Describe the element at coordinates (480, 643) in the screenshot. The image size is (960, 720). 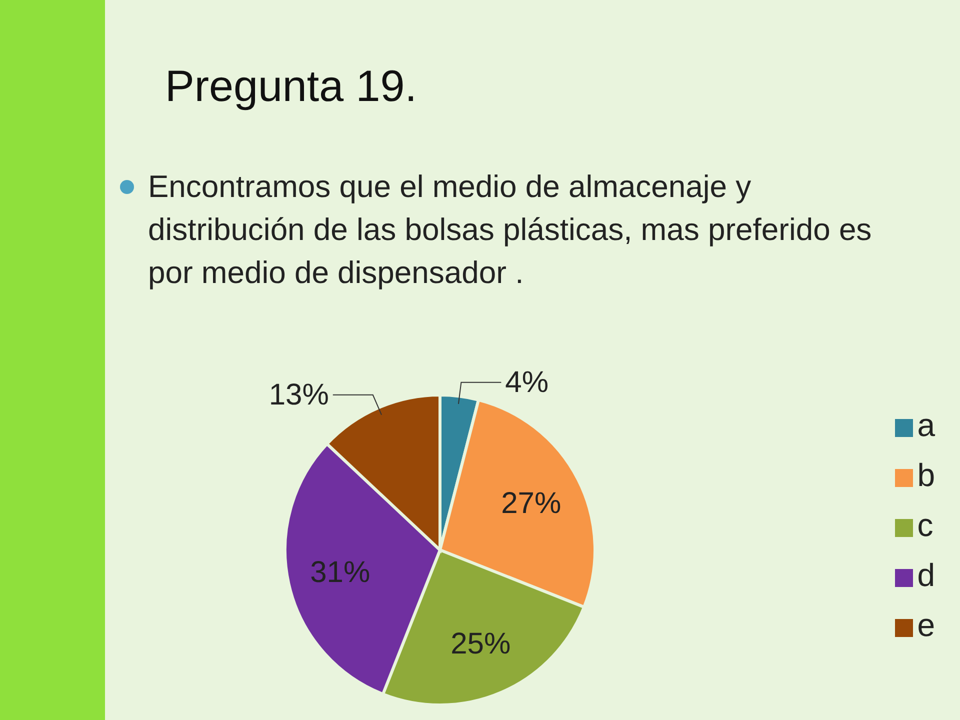
I see `data-label: 25%` at that location.